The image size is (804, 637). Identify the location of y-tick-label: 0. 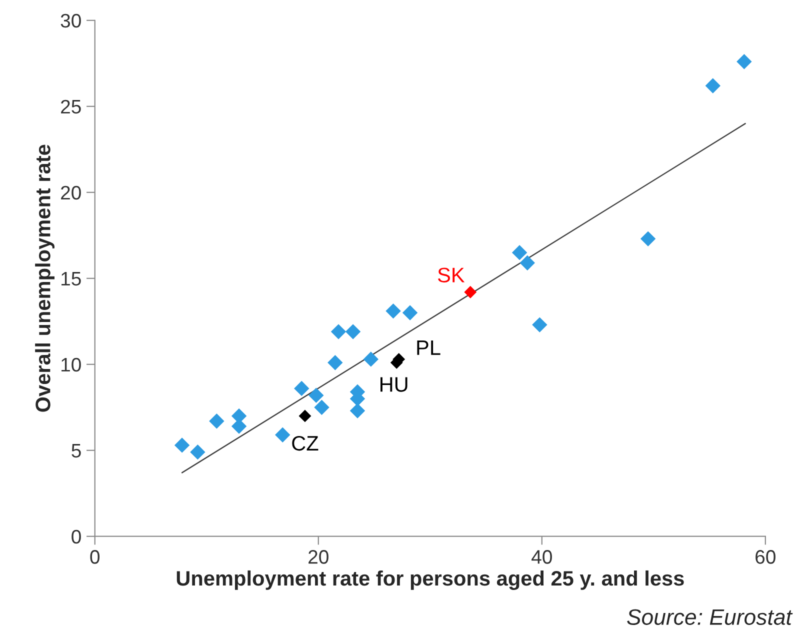
(76, 537).